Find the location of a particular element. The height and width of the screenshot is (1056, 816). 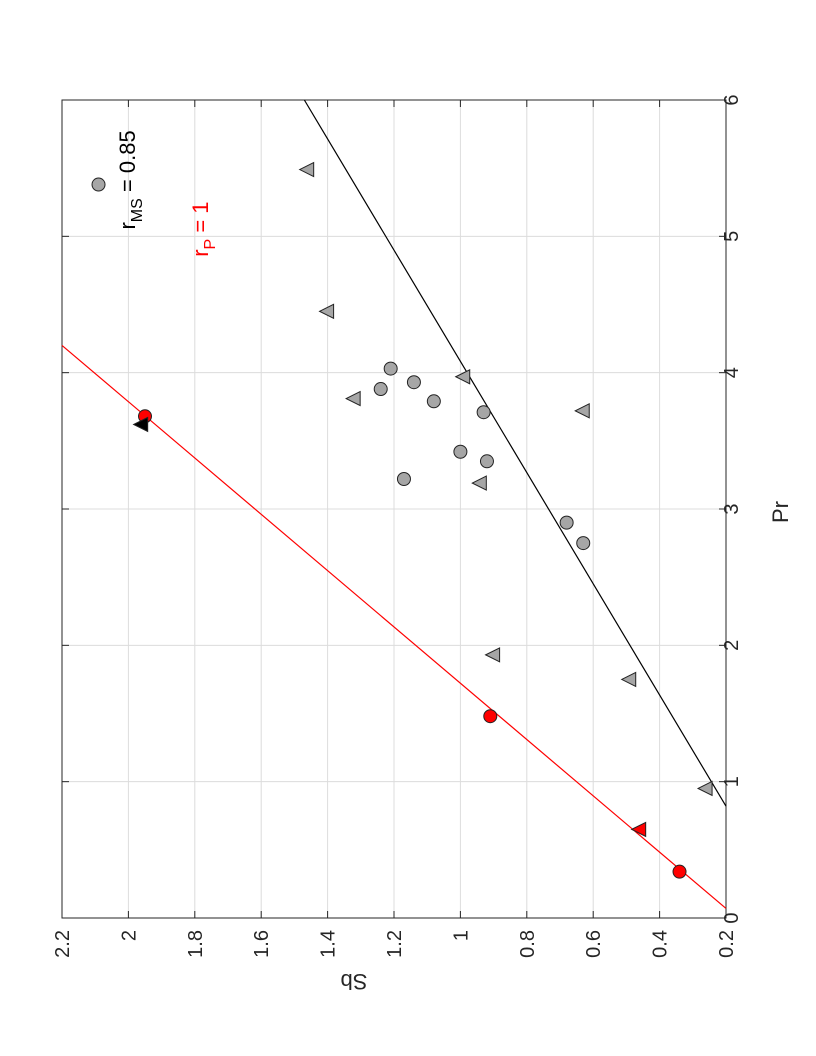

tick-label-pr: 6 is located at coordinates (732, 99).